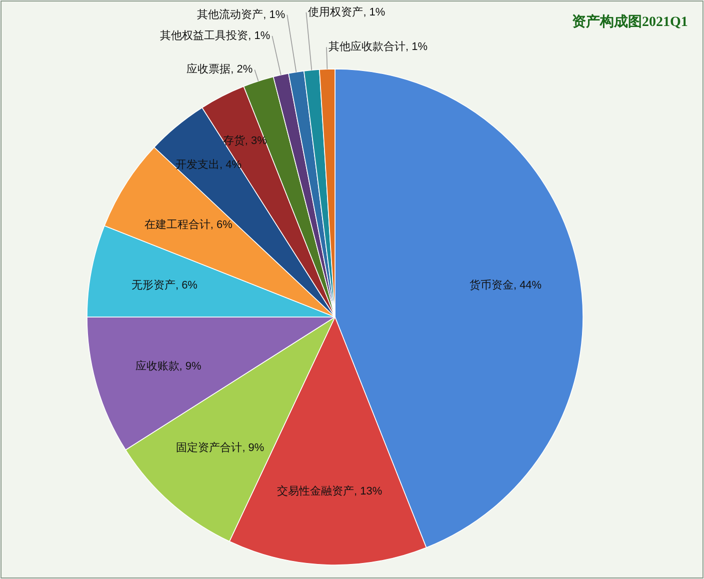 Image resolution: width=704 pixels, height=579 pixels. I want to click on text: 资产构成图2021Q1, so click(630, 21).